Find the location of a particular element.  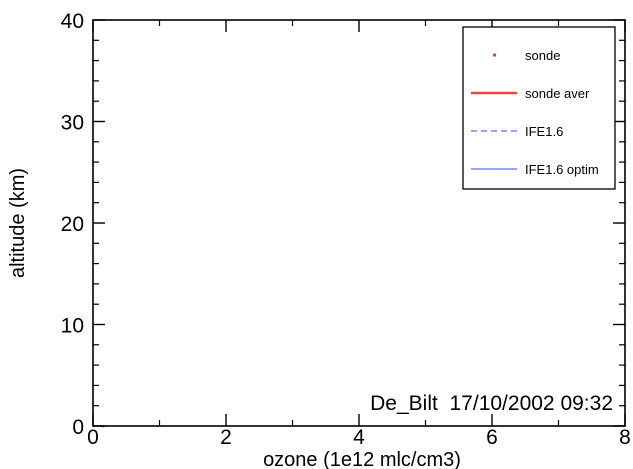

y-tick-label: 30 is located at coordinates (72, 123).